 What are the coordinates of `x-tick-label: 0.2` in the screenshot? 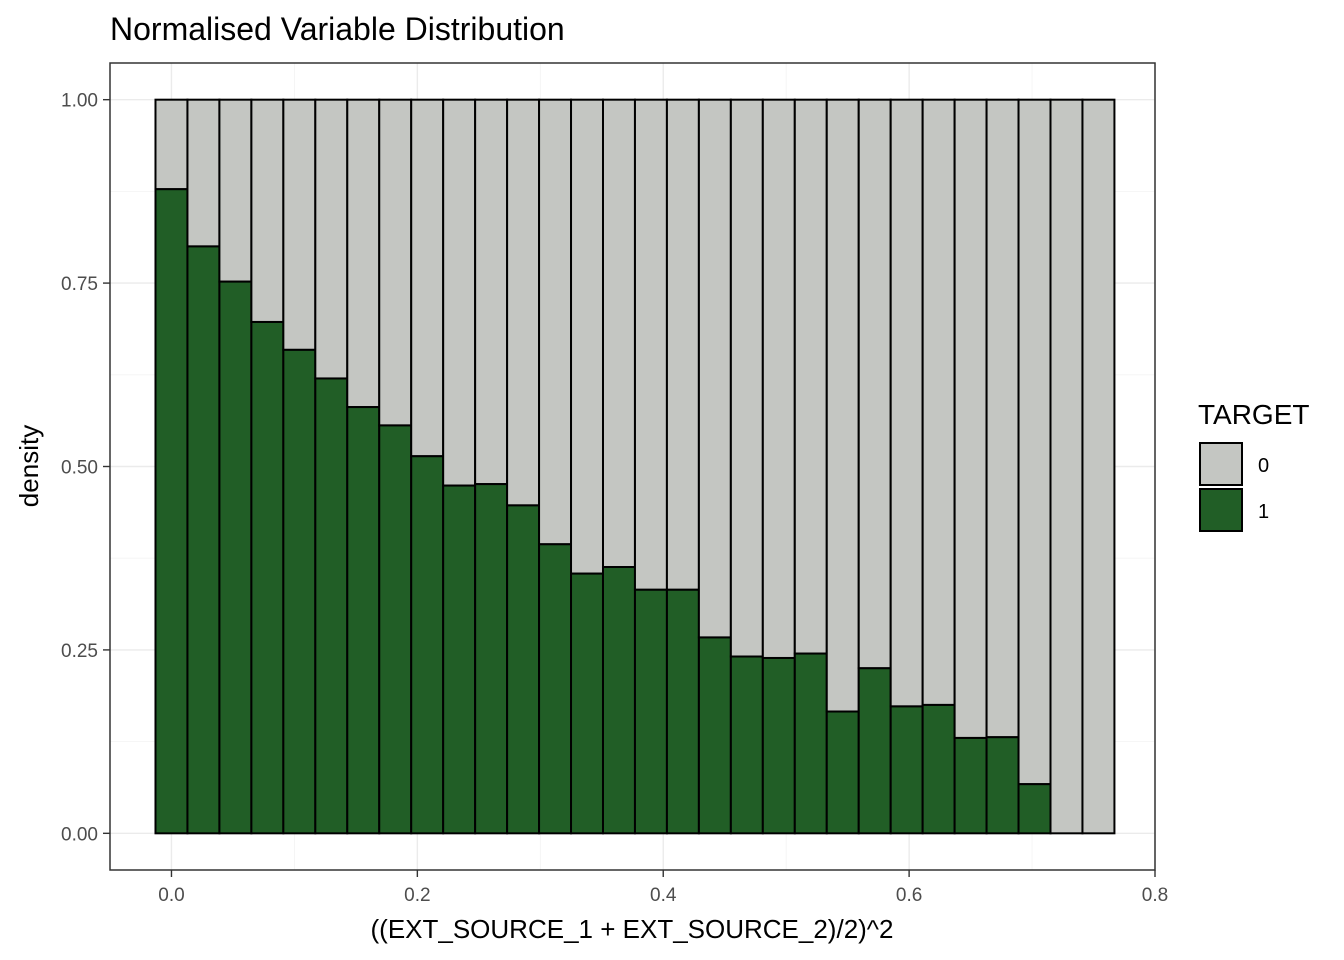 It's located at (417, 895).